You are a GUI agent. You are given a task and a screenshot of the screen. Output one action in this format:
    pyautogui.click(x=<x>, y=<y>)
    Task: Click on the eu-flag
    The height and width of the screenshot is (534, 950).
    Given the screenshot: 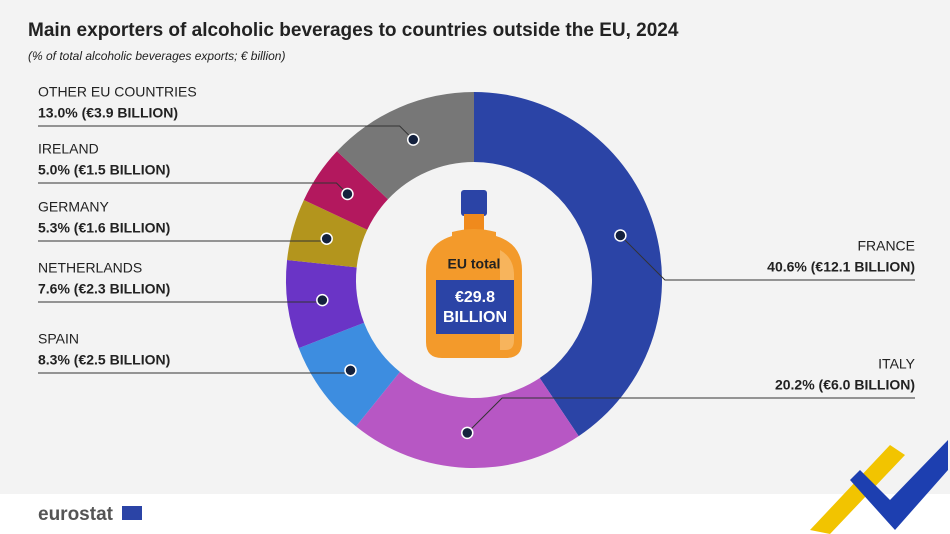 What is the action you would take?
    pyautogui.click(x=132, y=513)
    